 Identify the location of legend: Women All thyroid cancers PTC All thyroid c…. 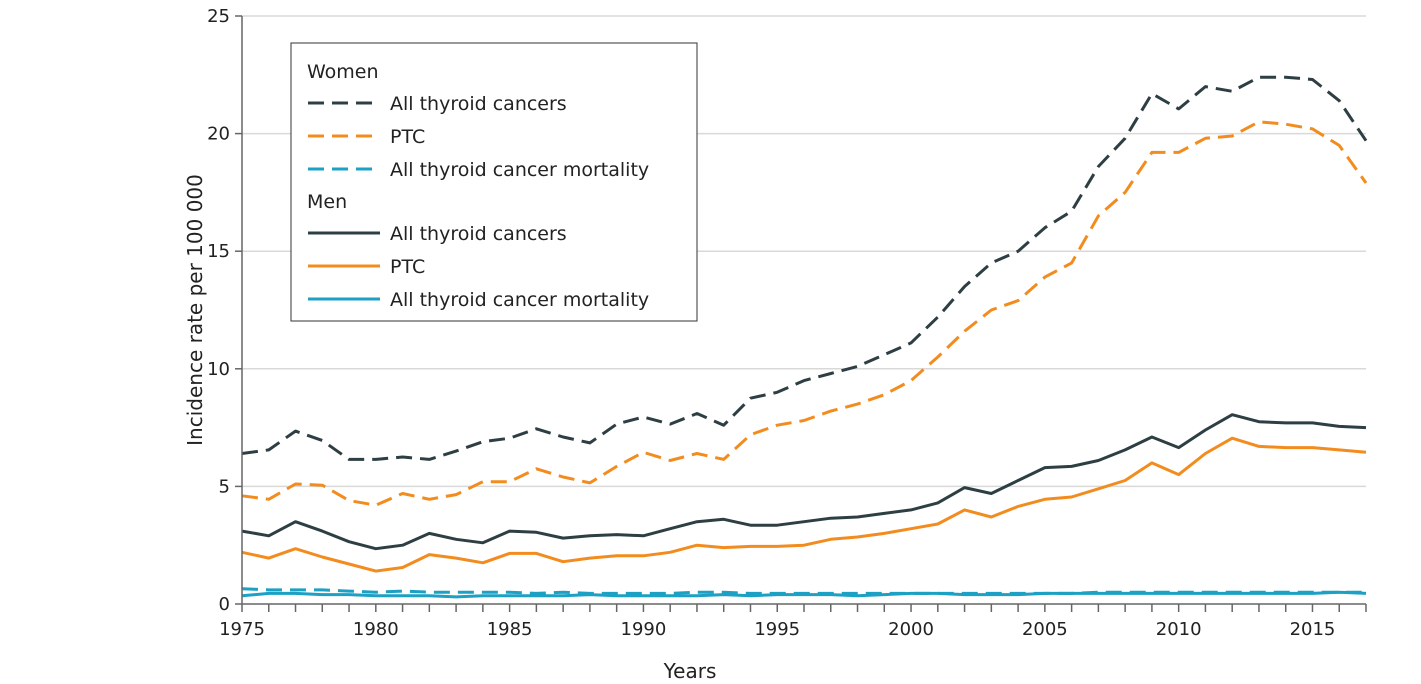
(494, 182).